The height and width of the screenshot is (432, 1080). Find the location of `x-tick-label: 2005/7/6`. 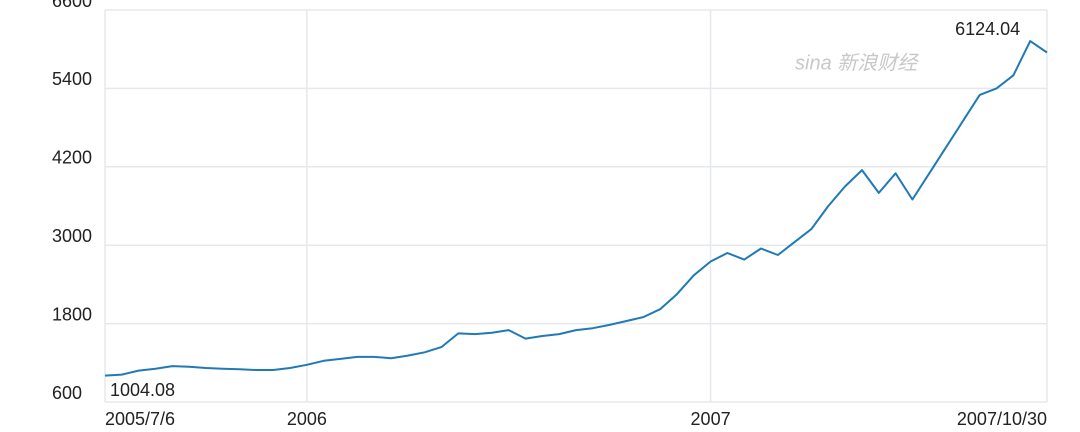

x-tick-label: 2005/7/6 is located at coordinates (140, 419).